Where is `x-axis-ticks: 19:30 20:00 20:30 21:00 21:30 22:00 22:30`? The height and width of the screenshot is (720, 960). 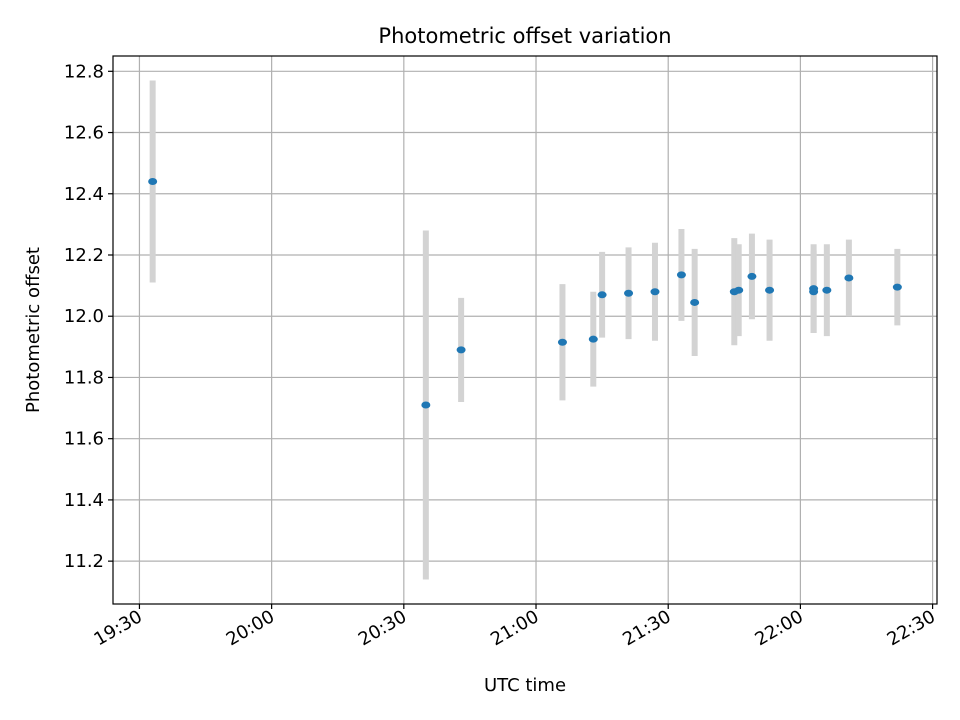 x-axis-ticks: 19:30 20:00 20:30 21:00 21:30 22:00 22:30 is located at coordinates (515, 627).